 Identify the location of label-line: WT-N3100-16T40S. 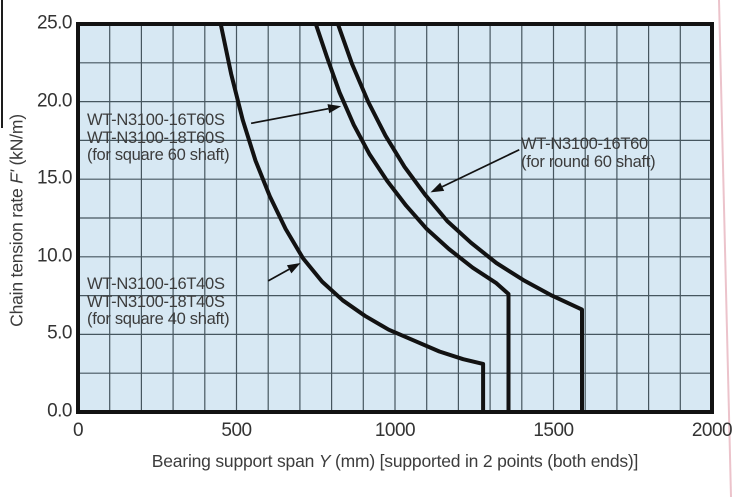
(156, 284).